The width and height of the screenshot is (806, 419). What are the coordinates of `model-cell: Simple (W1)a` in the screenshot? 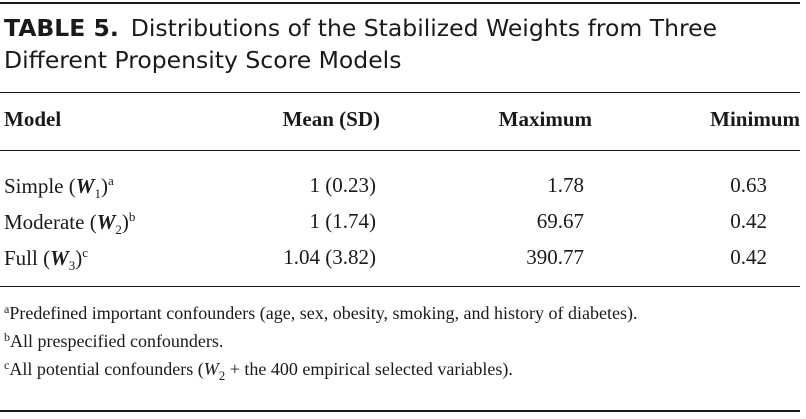 It's located at (59, 187).